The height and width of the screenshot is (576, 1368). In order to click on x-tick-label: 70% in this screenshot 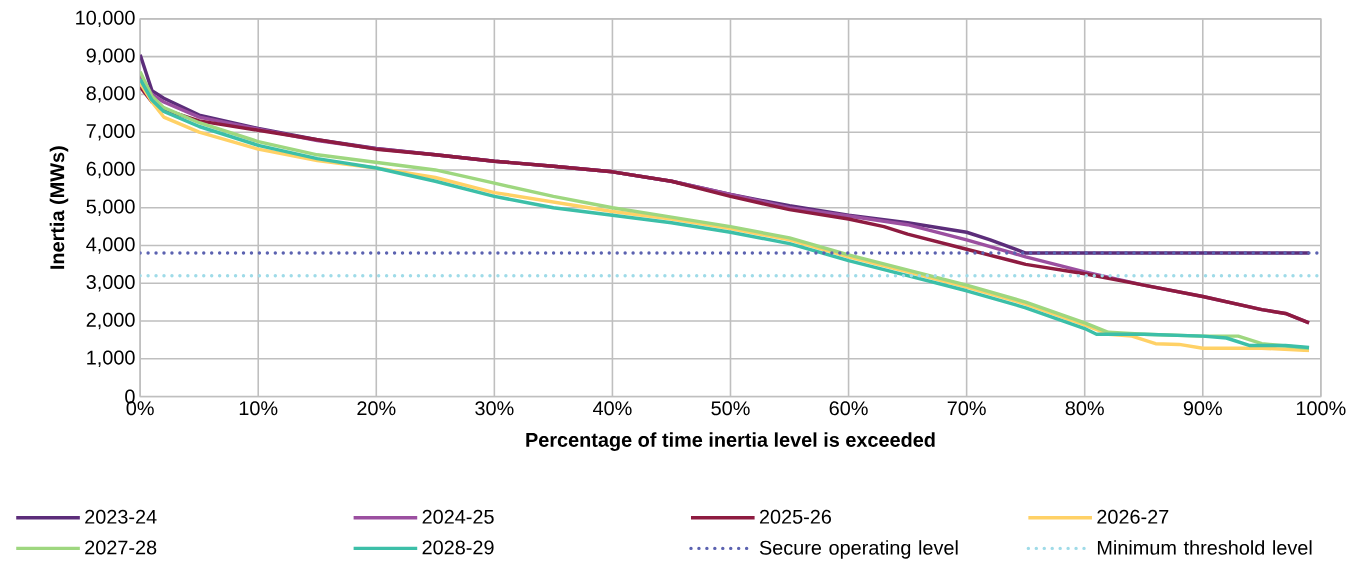, I will do `click(966, 408)`.